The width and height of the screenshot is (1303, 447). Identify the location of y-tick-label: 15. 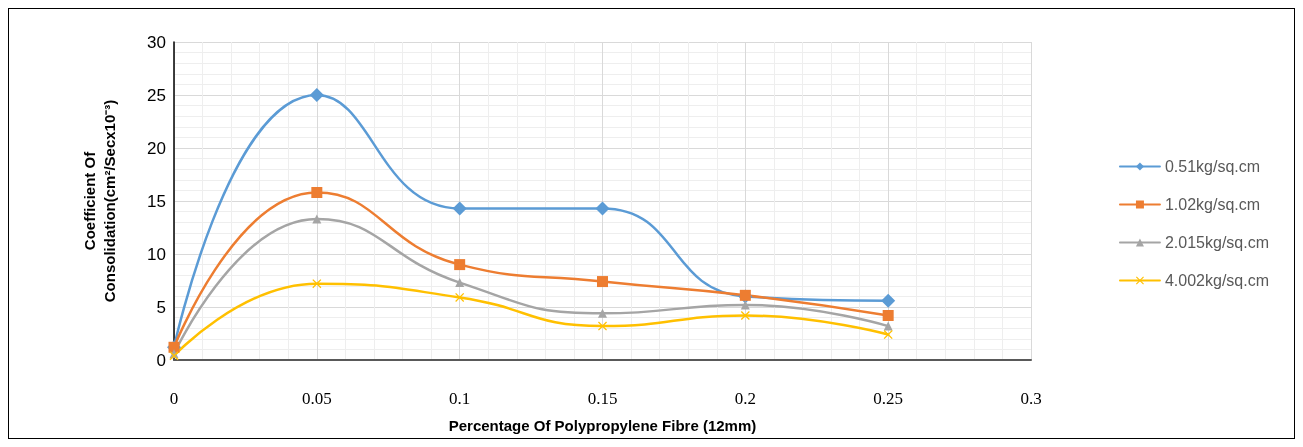
(156, 201).